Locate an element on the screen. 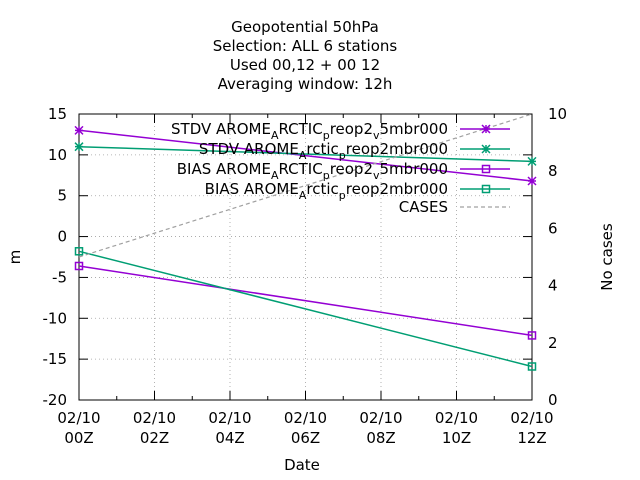 This screenshot has height=480, width=640. y2-tick-label: 6 is located at coordinates (553, 228).